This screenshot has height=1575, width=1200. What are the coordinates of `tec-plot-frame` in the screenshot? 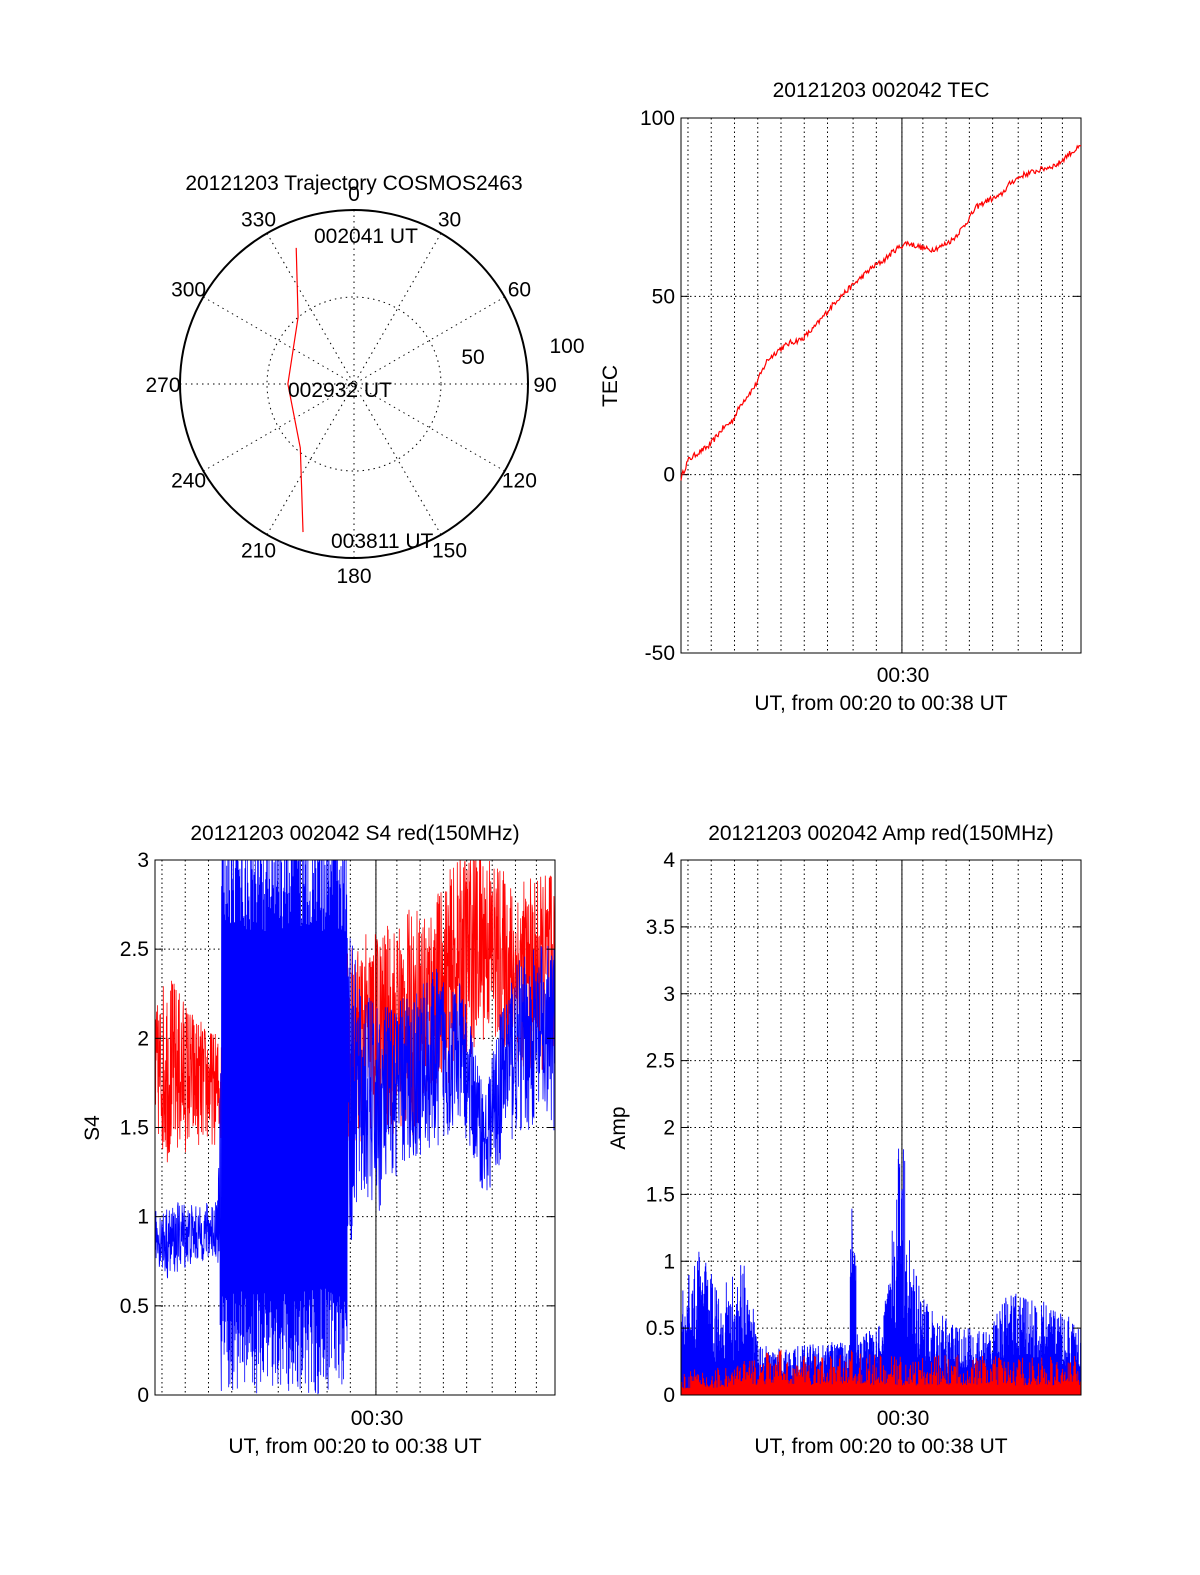 It's located at (881, 385).